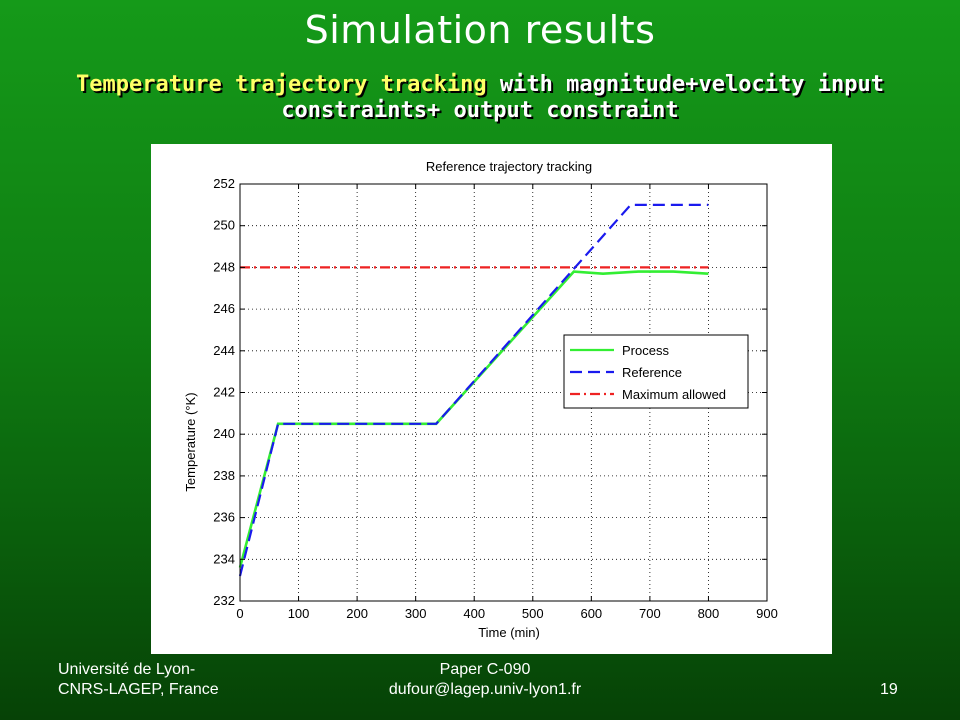 The width and height of the screenshot is (960, 720). Describe the element at coordinates (239, 613) in the screenshot. I see `x-tick-label: 0` at that location.